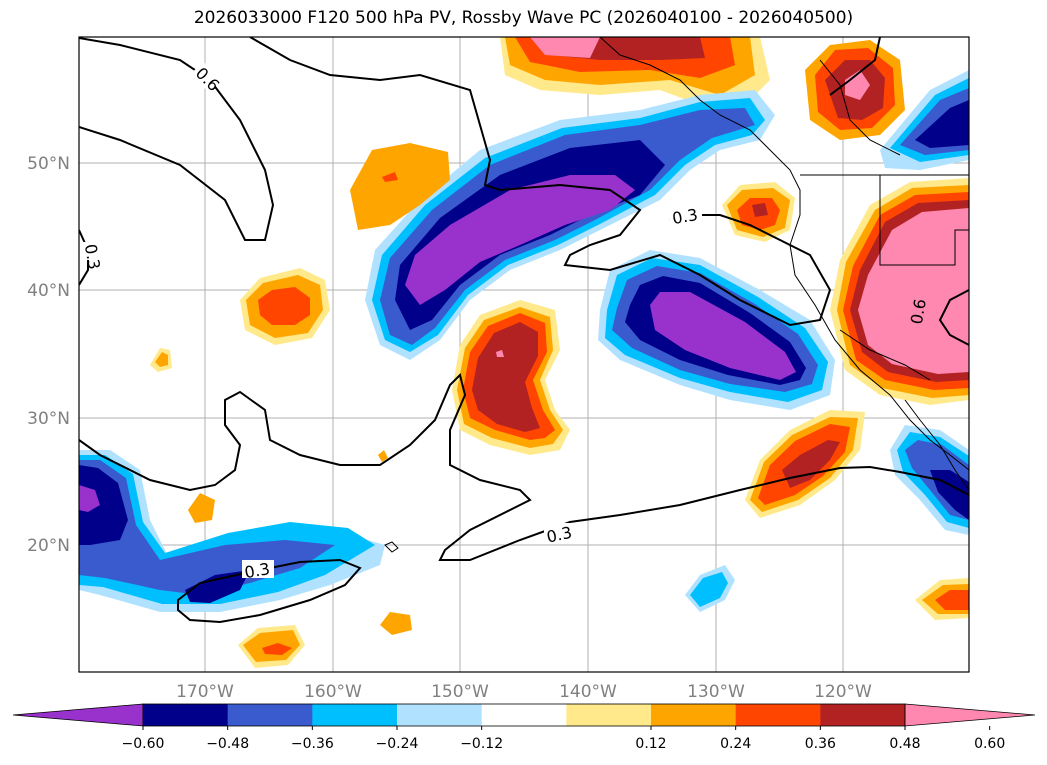 This screenshot has width=1047, height=765. What do you see at coordinates (511, 377) in the screenshot?
I see `positive-anomaly-central` at bounding box center [511, 377].